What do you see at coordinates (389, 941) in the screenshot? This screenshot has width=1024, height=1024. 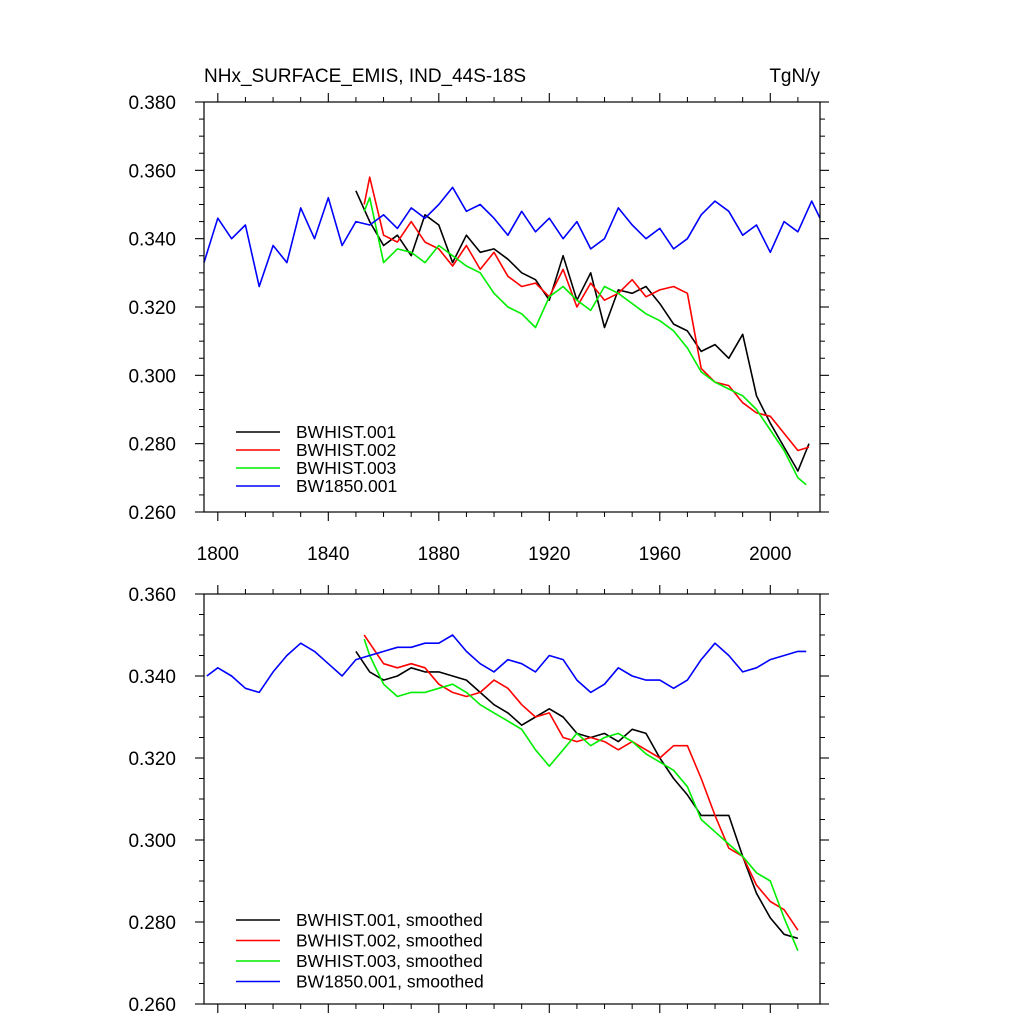 I see `legend-label: BWHIST.002, smoothed` at bounding box center [389, 941].